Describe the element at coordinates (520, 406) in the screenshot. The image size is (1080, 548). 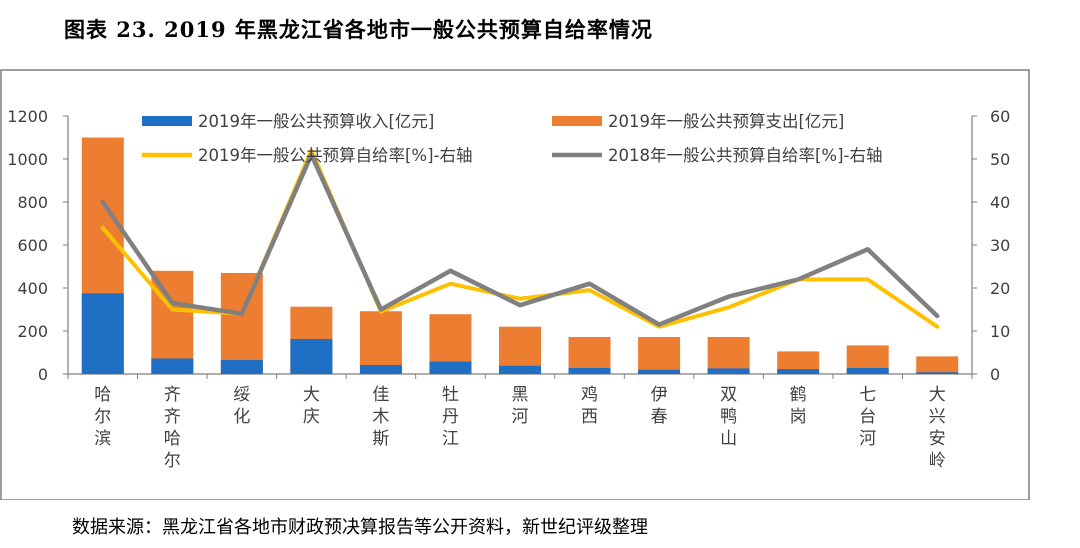
I see `category-label: 黑河` at that location.